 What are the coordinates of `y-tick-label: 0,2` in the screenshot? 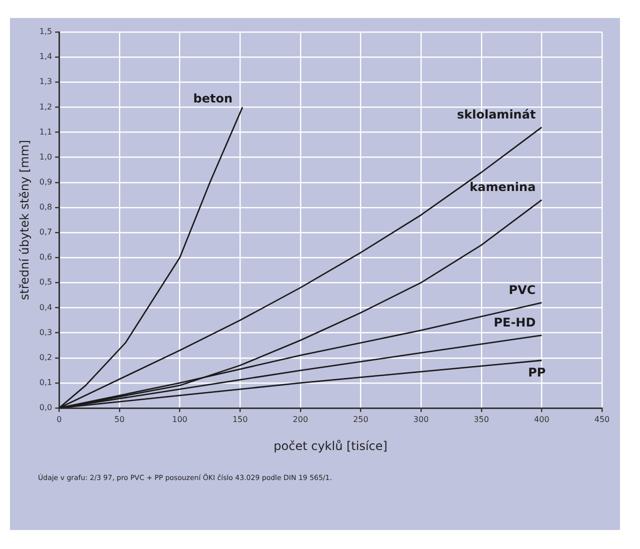 It's located at (45, 357).